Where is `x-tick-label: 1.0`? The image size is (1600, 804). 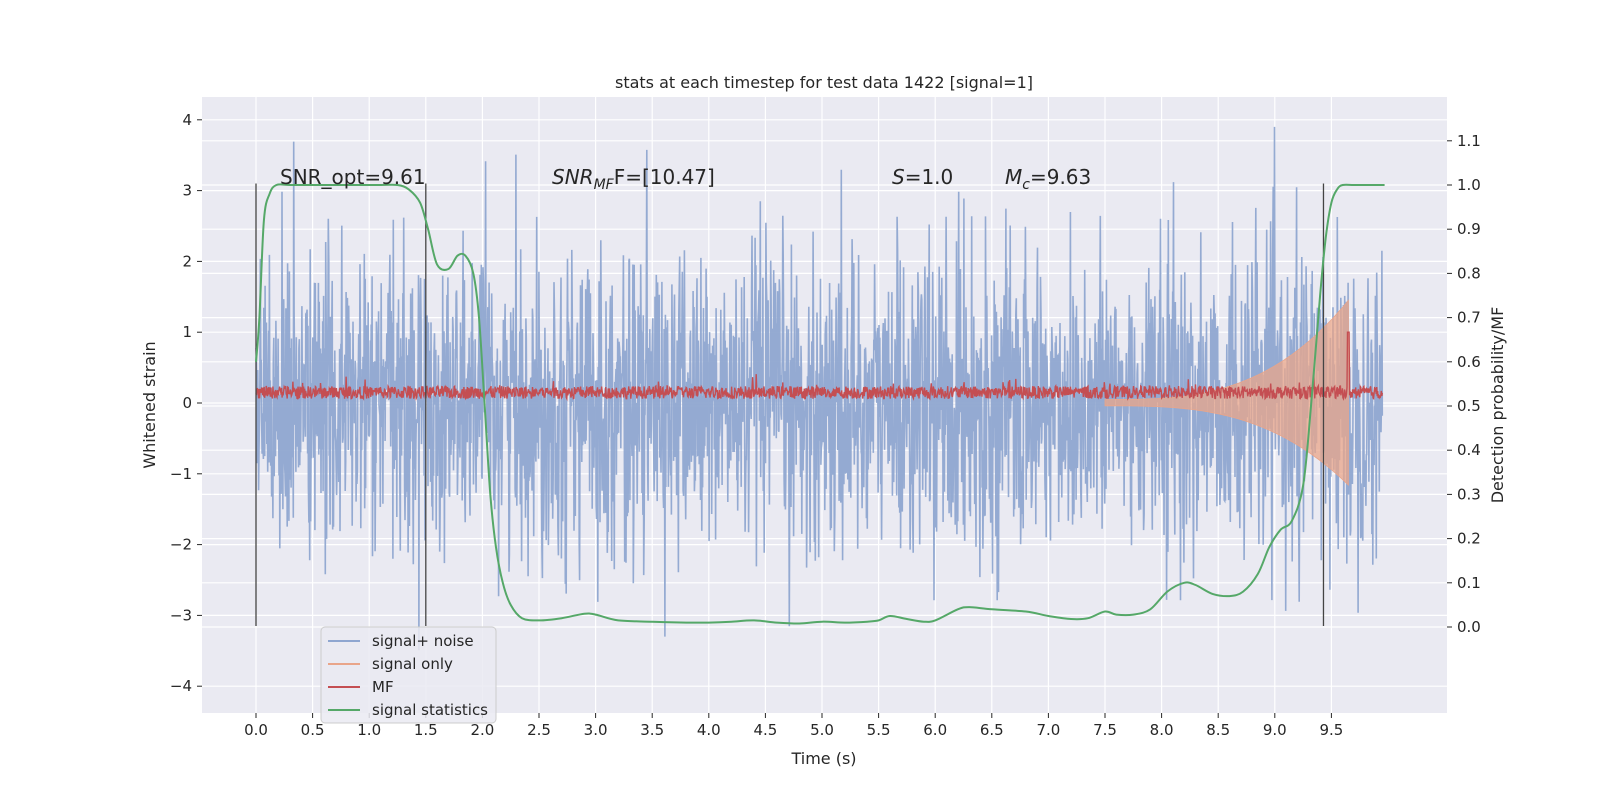
x-tick-label: 1.0 is located at coordinates (369, 730).